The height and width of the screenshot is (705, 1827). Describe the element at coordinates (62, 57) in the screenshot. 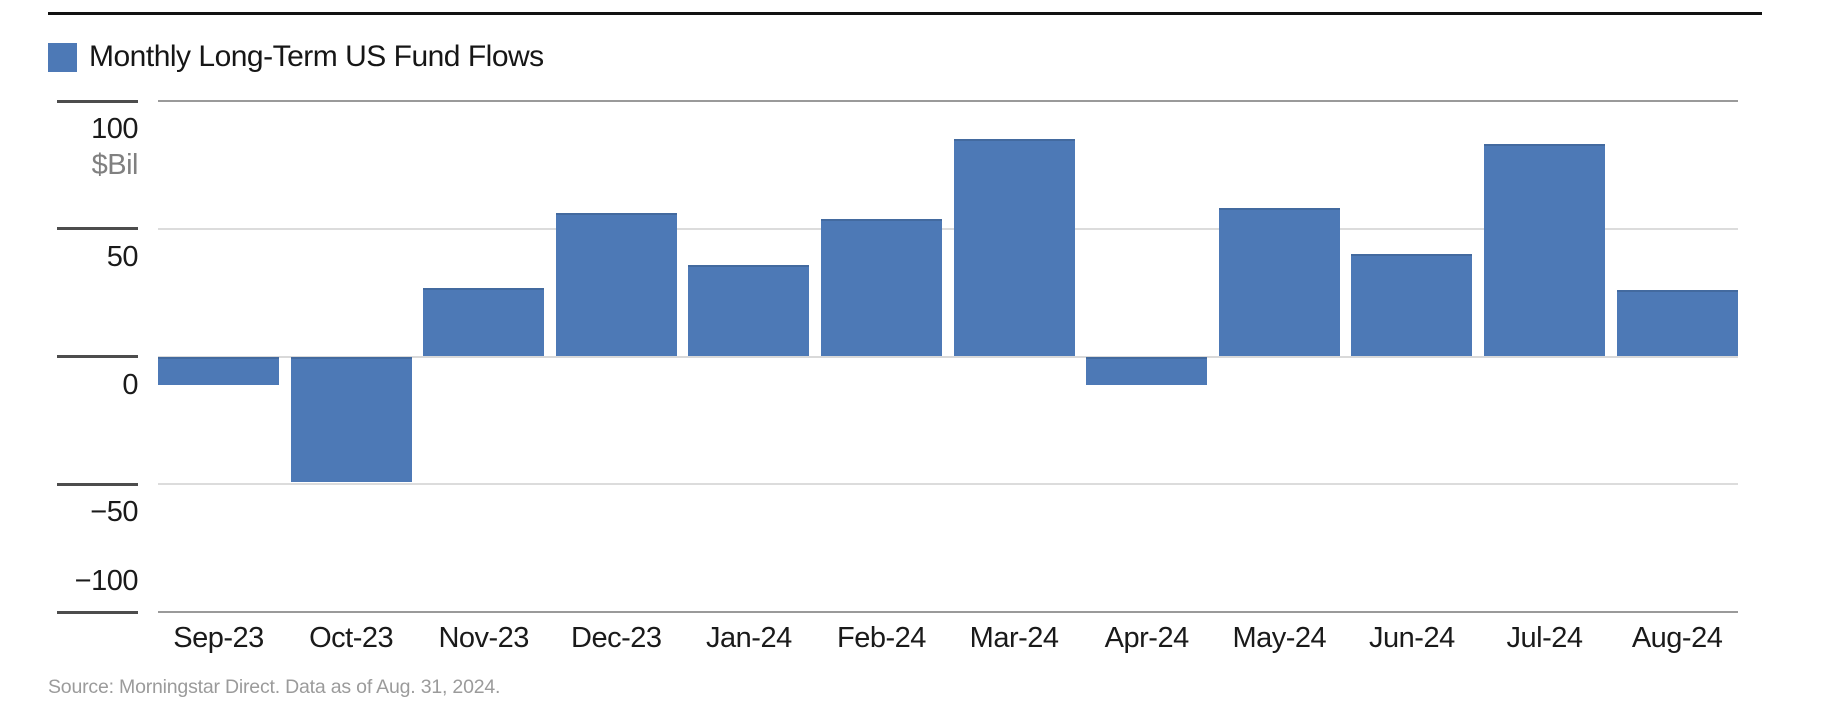

I see `legend-swatch-icon` at that location.